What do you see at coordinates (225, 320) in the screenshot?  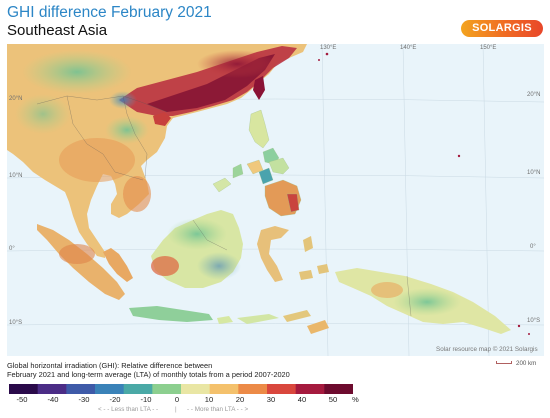 I see `bali-lombok` at bounding box center [225, 320].